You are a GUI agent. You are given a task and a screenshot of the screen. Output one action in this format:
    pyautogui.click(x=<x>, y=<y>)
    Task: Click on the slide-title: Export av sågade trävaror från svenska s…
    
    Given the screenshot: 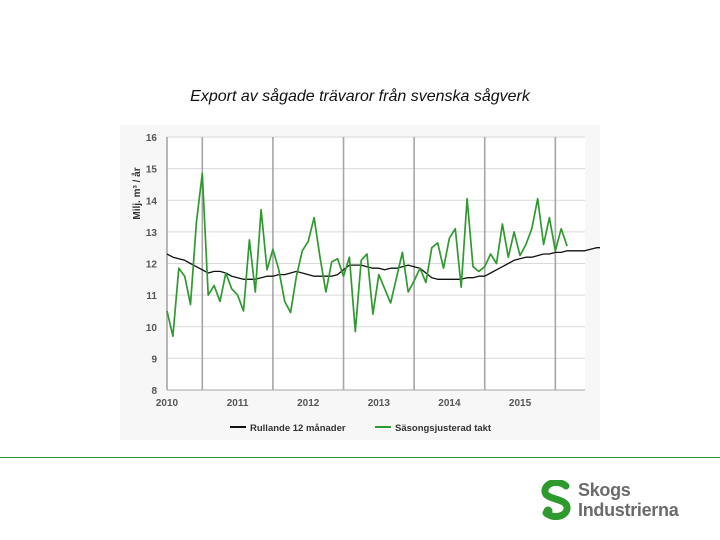 What is the action you would take?
    pyautogui.click(x=360, y=96)
    